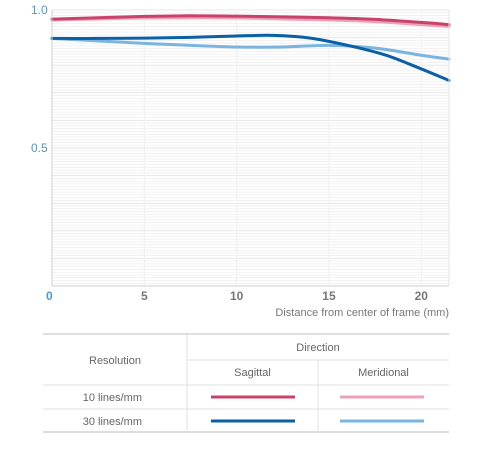  I want to click on x-tick-labels: 0 5 10 15 20, so click(237, 296).